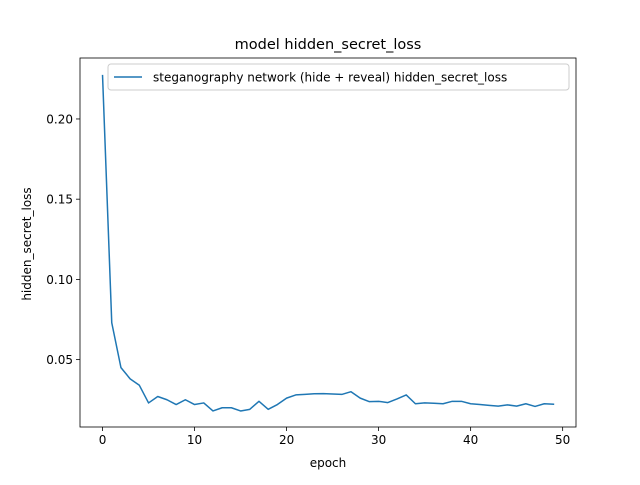 Image resolution: width=640 pixels, height=485 pixels. I want to click on x-tick-label: 50, so click(562, 440).